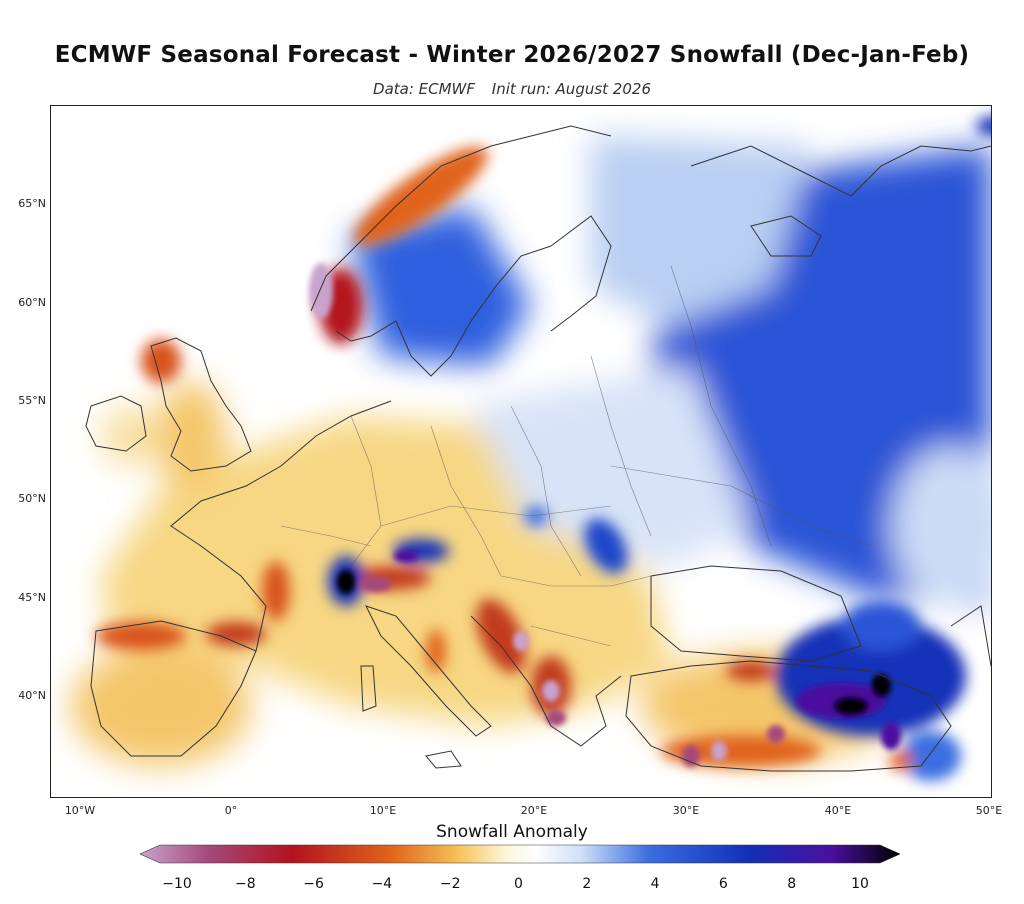 This screenshot has height=904, width=1024. What do you see at coordinates (245, 884) in the screenshot?
I see `colorbar-tick-label: −8` at bounding box center [245, 884].